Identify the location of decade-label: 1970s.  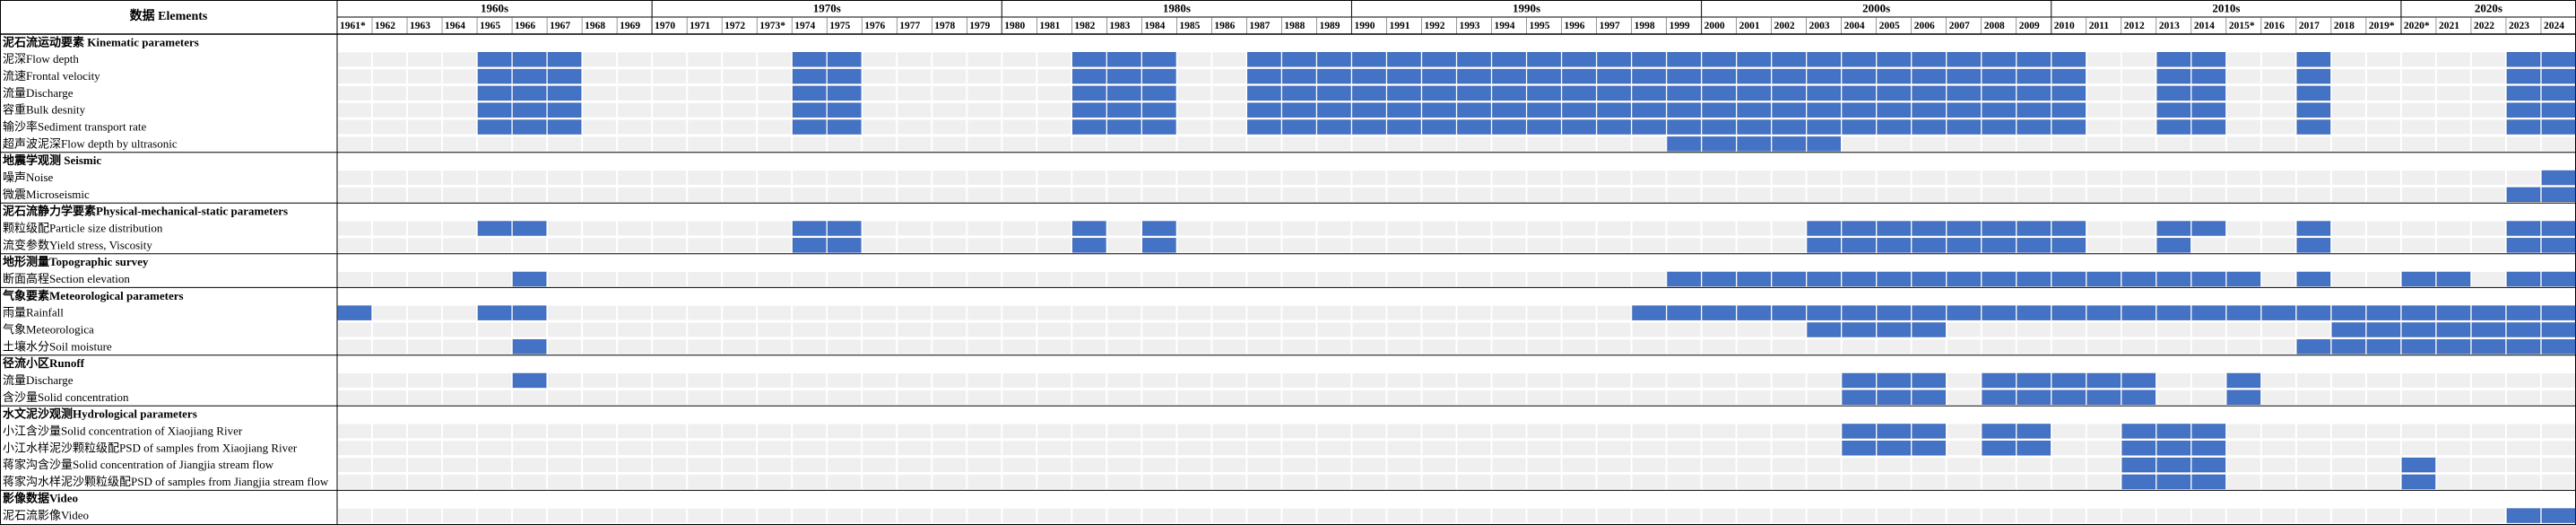
(827, 8).